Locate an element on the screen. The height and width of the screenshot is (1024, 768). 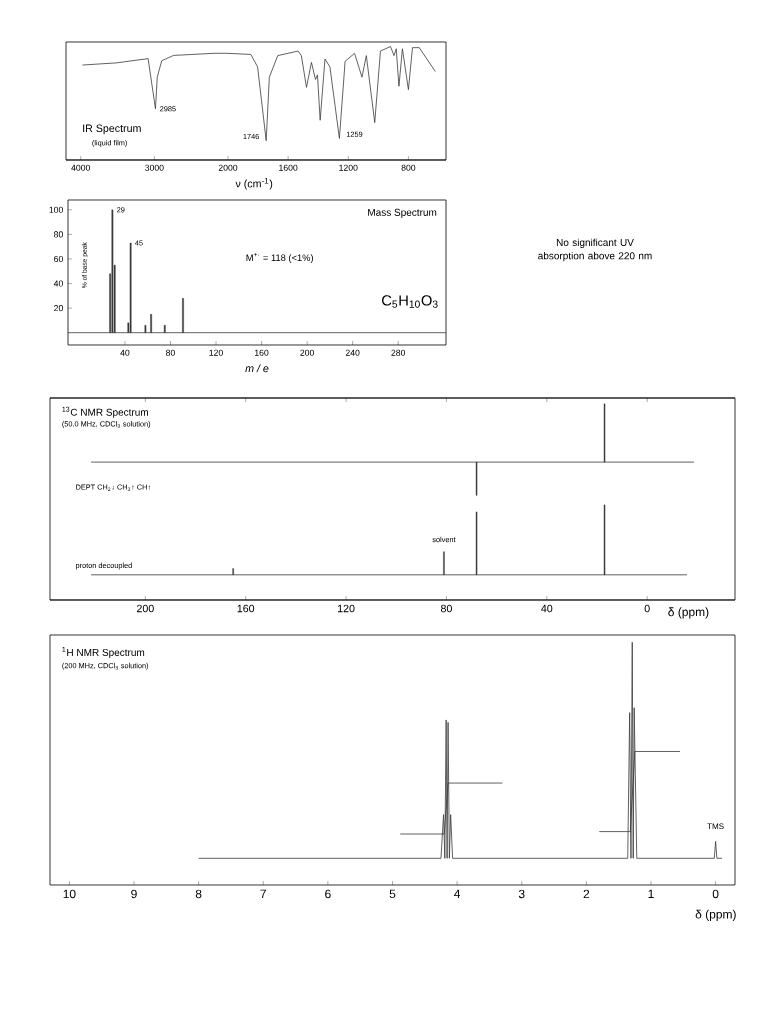
x-axis-title: ν (cm$^{-1}$) is located at coordinates (254, 184).